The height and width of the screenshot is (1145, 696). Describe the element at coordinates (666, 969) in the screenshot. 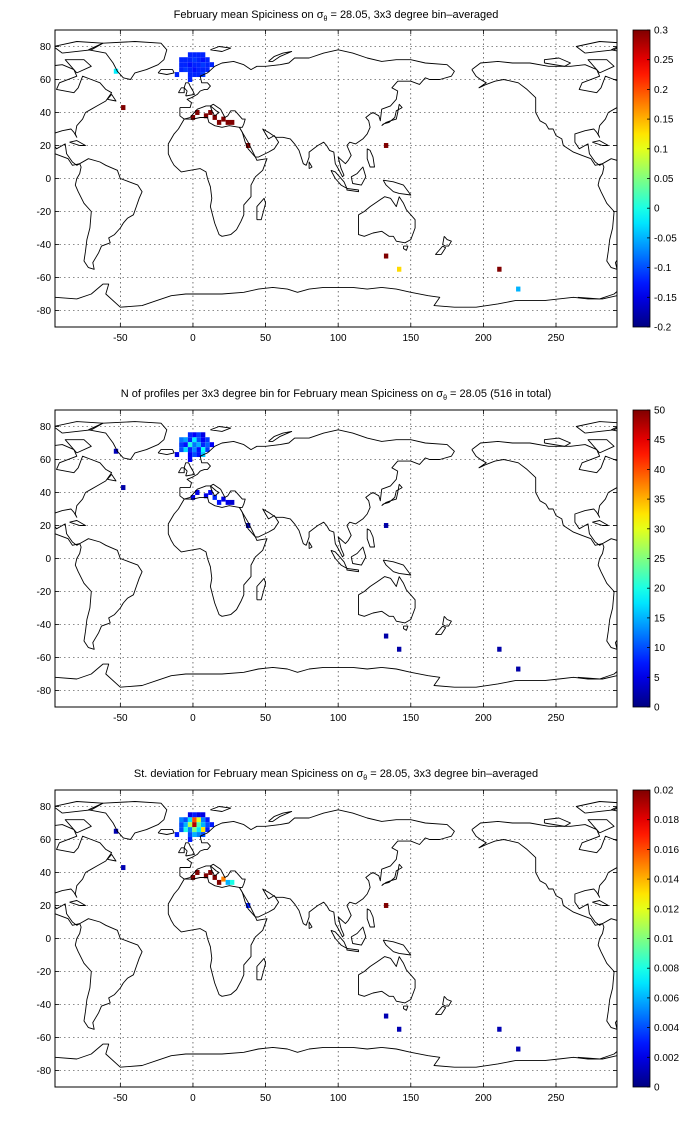

I see `colorbar-tick-label: 0.008` at that location.